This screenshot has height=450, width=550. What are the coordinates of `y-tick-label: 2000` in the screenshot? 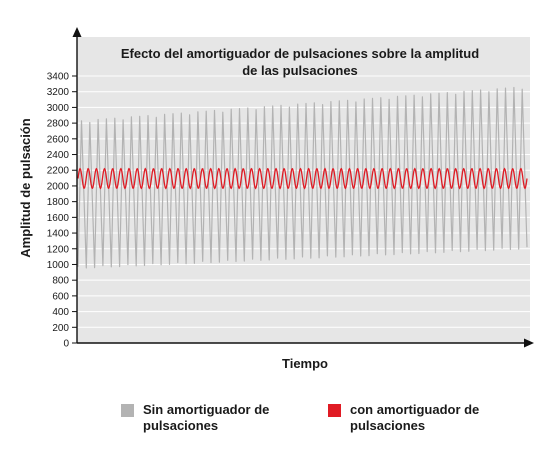 It's located at (58, 186).